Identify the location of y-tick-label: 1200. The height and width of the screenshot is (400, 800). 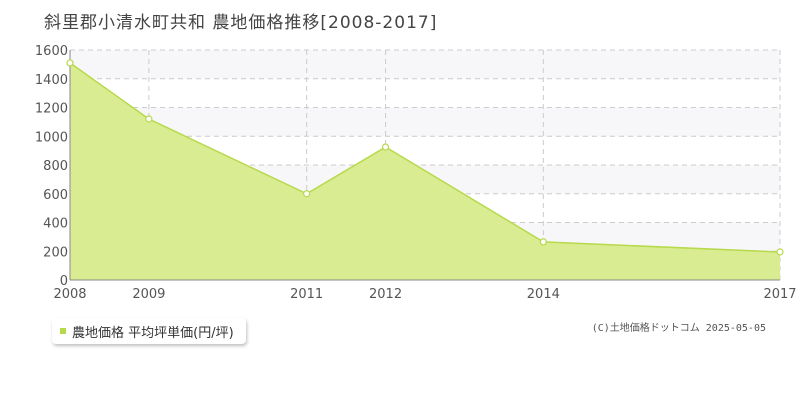
(51, 109).